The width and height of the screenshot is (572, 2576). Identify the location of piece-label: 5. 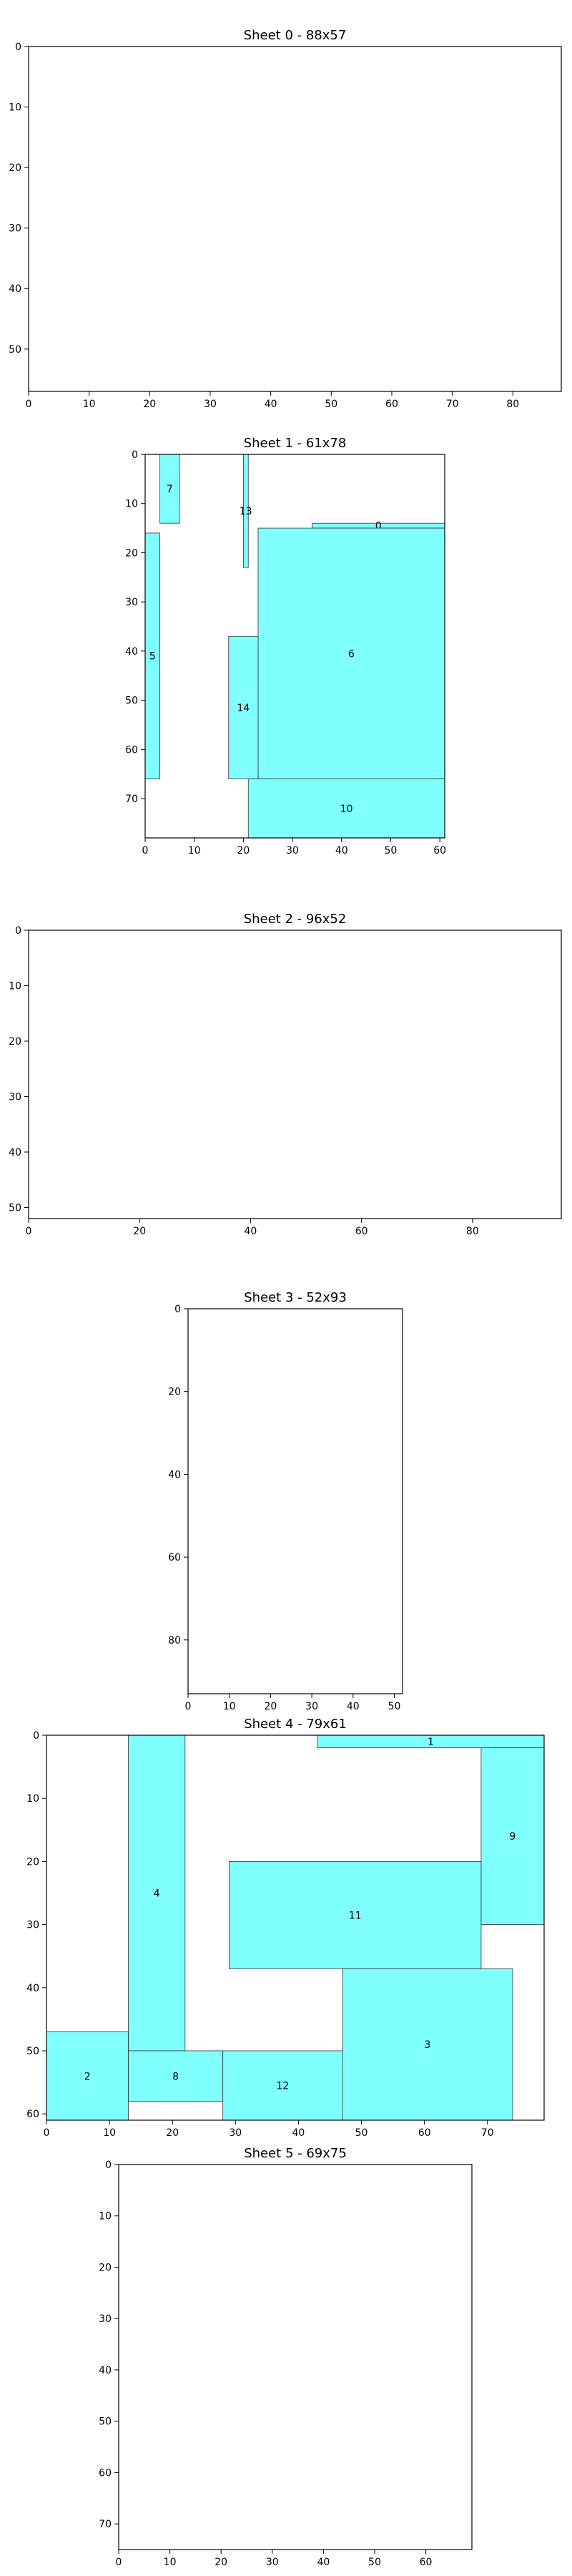
(152, 657).